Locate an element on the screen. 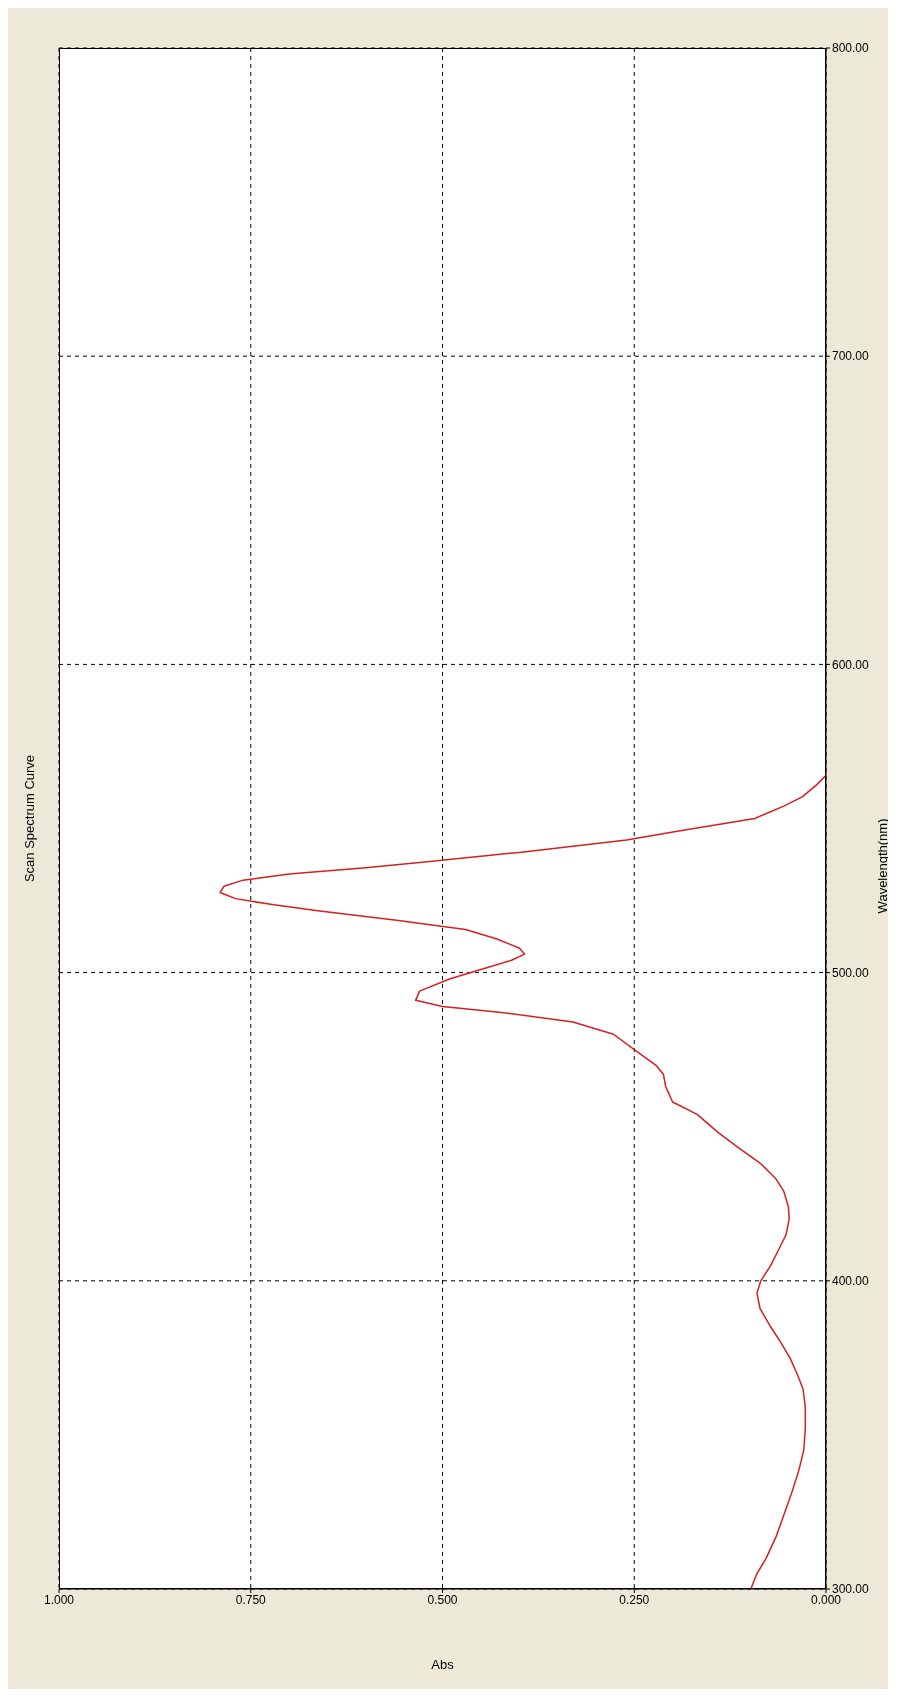  x-tick-label: 0.750 is located at coordinates (251, 1599).